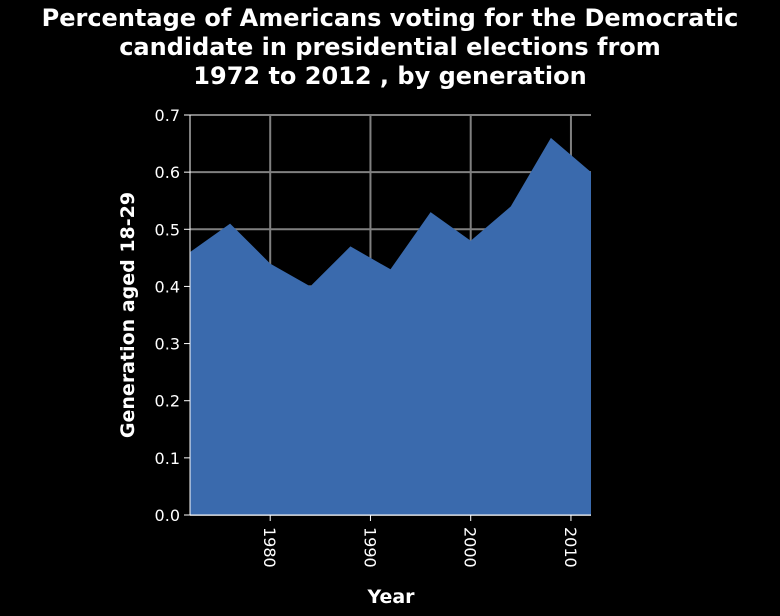 This screenshot has width=780, height=616. I want to click on y-axis-ticks: 0.0 0.1 0.2 0.3 0.4 0.5 0.6 0.7, so click(172, 315).